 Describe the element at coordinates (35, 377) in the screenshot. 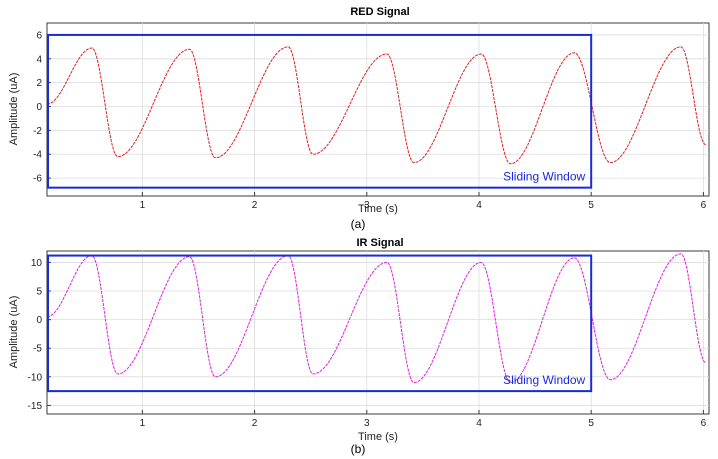

I see `y-tick-label: -10` at that location.